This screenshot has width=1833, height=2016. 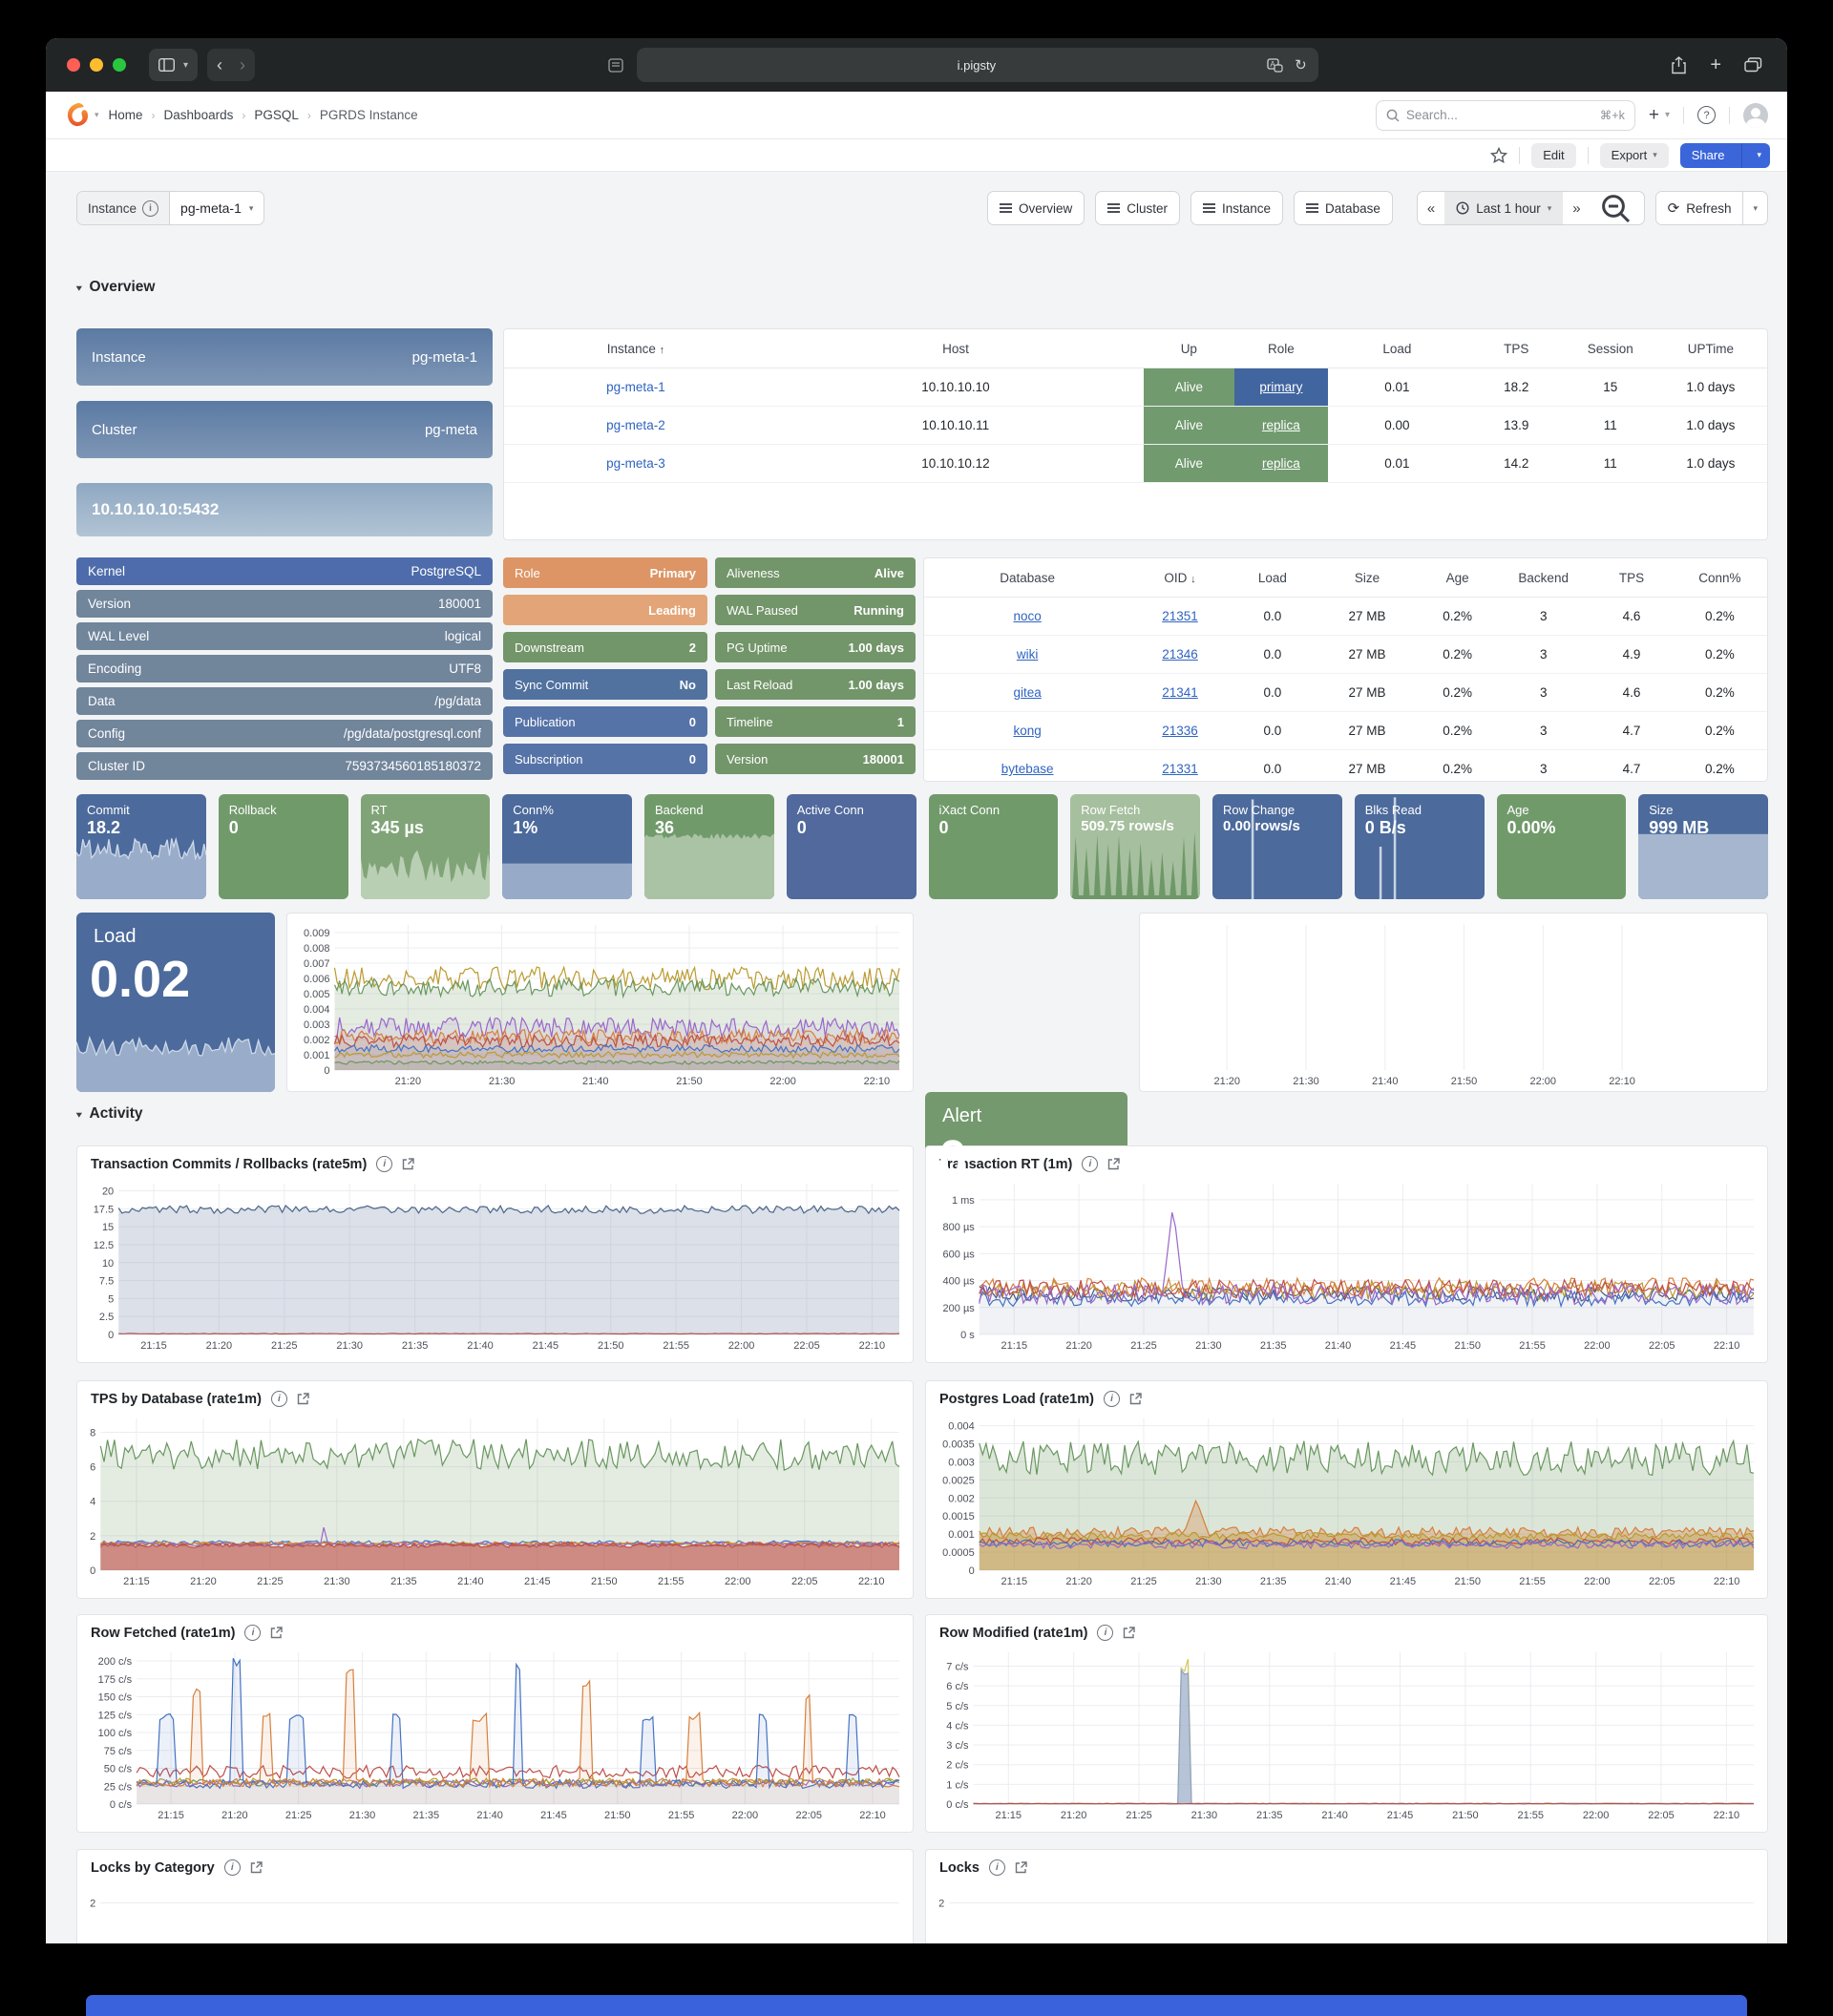 I want to click on link-database: Database, so click(x=1343, y=208).